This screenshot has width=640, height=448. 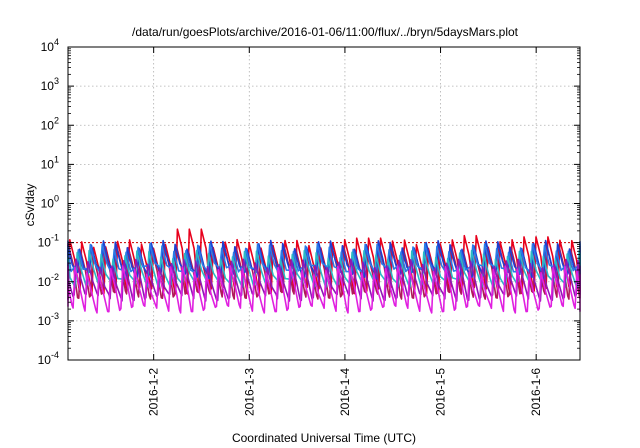 I want to click on y-tick-label: 10⁻⁴, so click(x=48, y=358).